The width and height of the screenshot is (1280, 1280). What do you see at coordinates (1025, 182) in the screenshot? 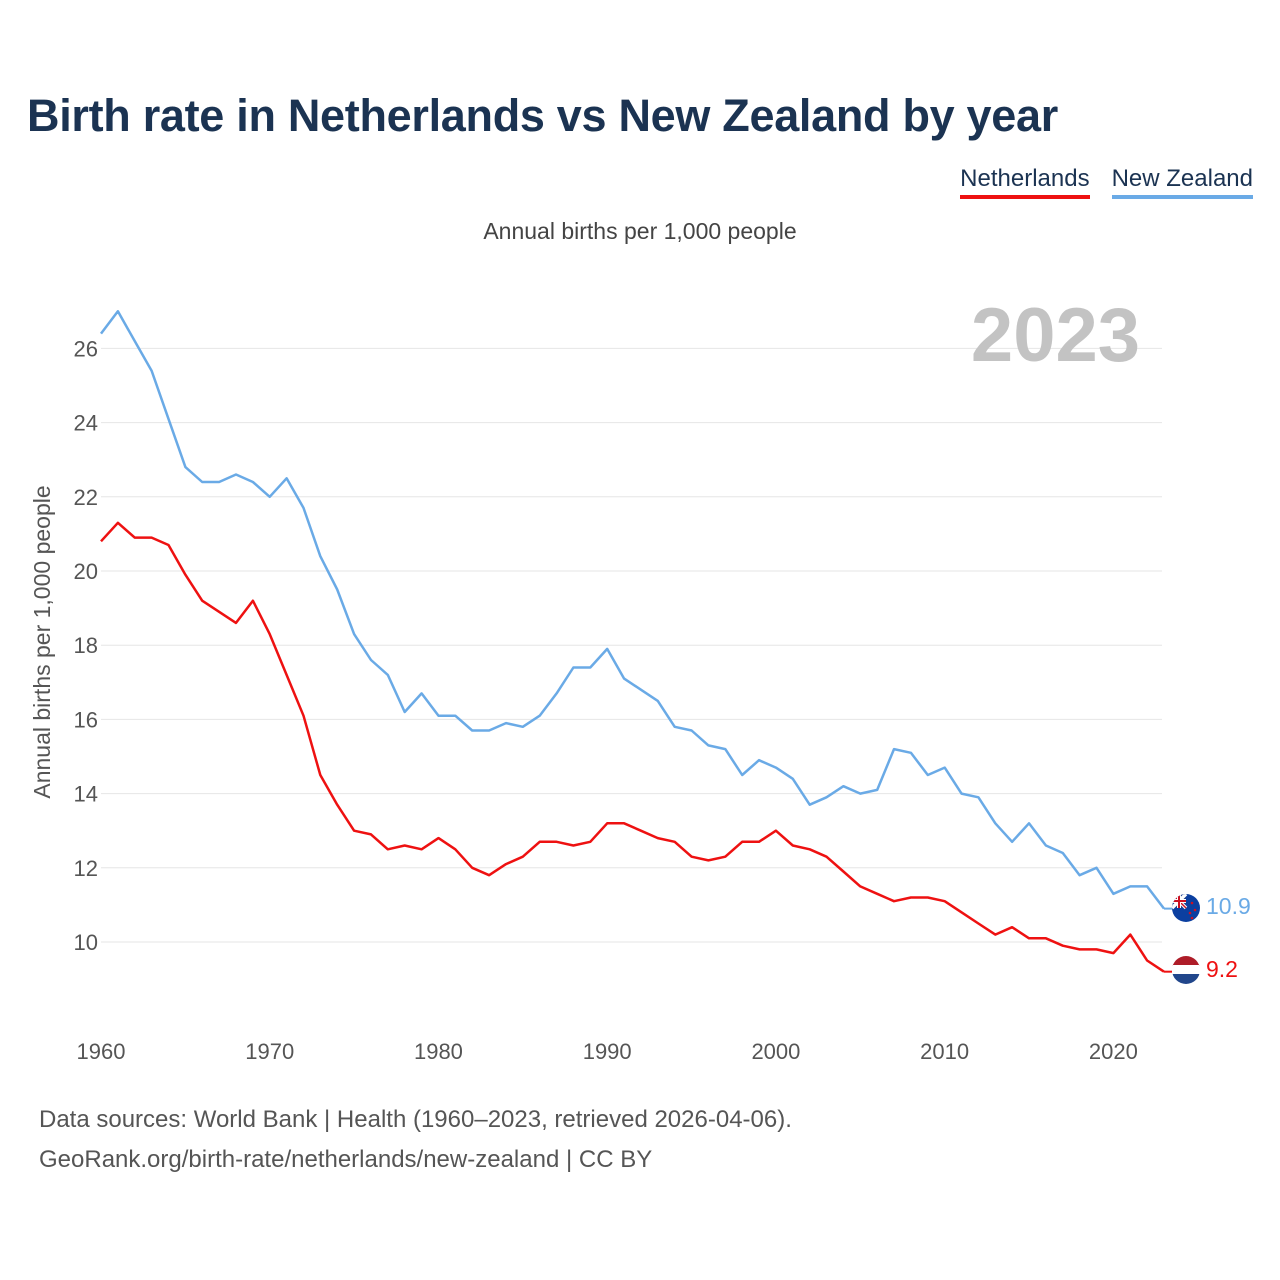
I see `legend-item-netherlands: Netherlands` at bounding box center [1025, 182].